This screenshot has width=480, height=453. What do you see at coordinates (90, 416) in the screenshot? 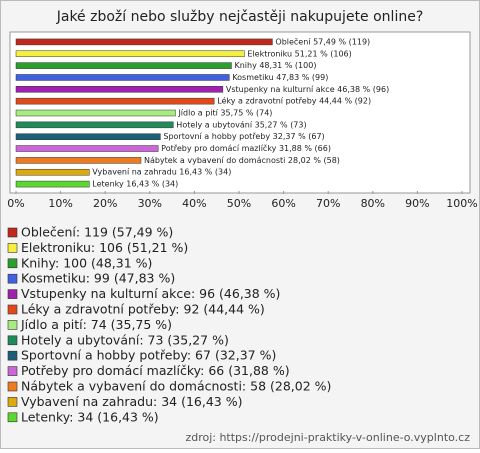
I see `legend-label: Letenky: 34 (16,43 %)` at bounding box center [90, 416].